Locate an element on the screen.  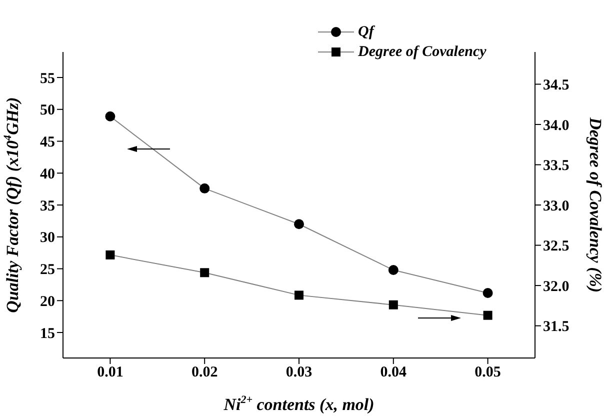
legend-label: Degree of Covalency is located at coordinates (422, 52).